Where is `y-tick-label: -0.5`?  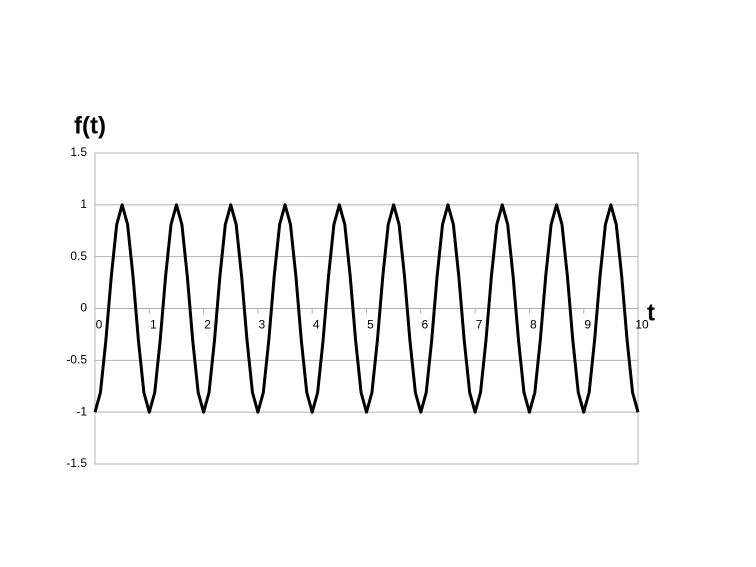
y-tick-label: -0.5 is located at coordinates (76, 360).